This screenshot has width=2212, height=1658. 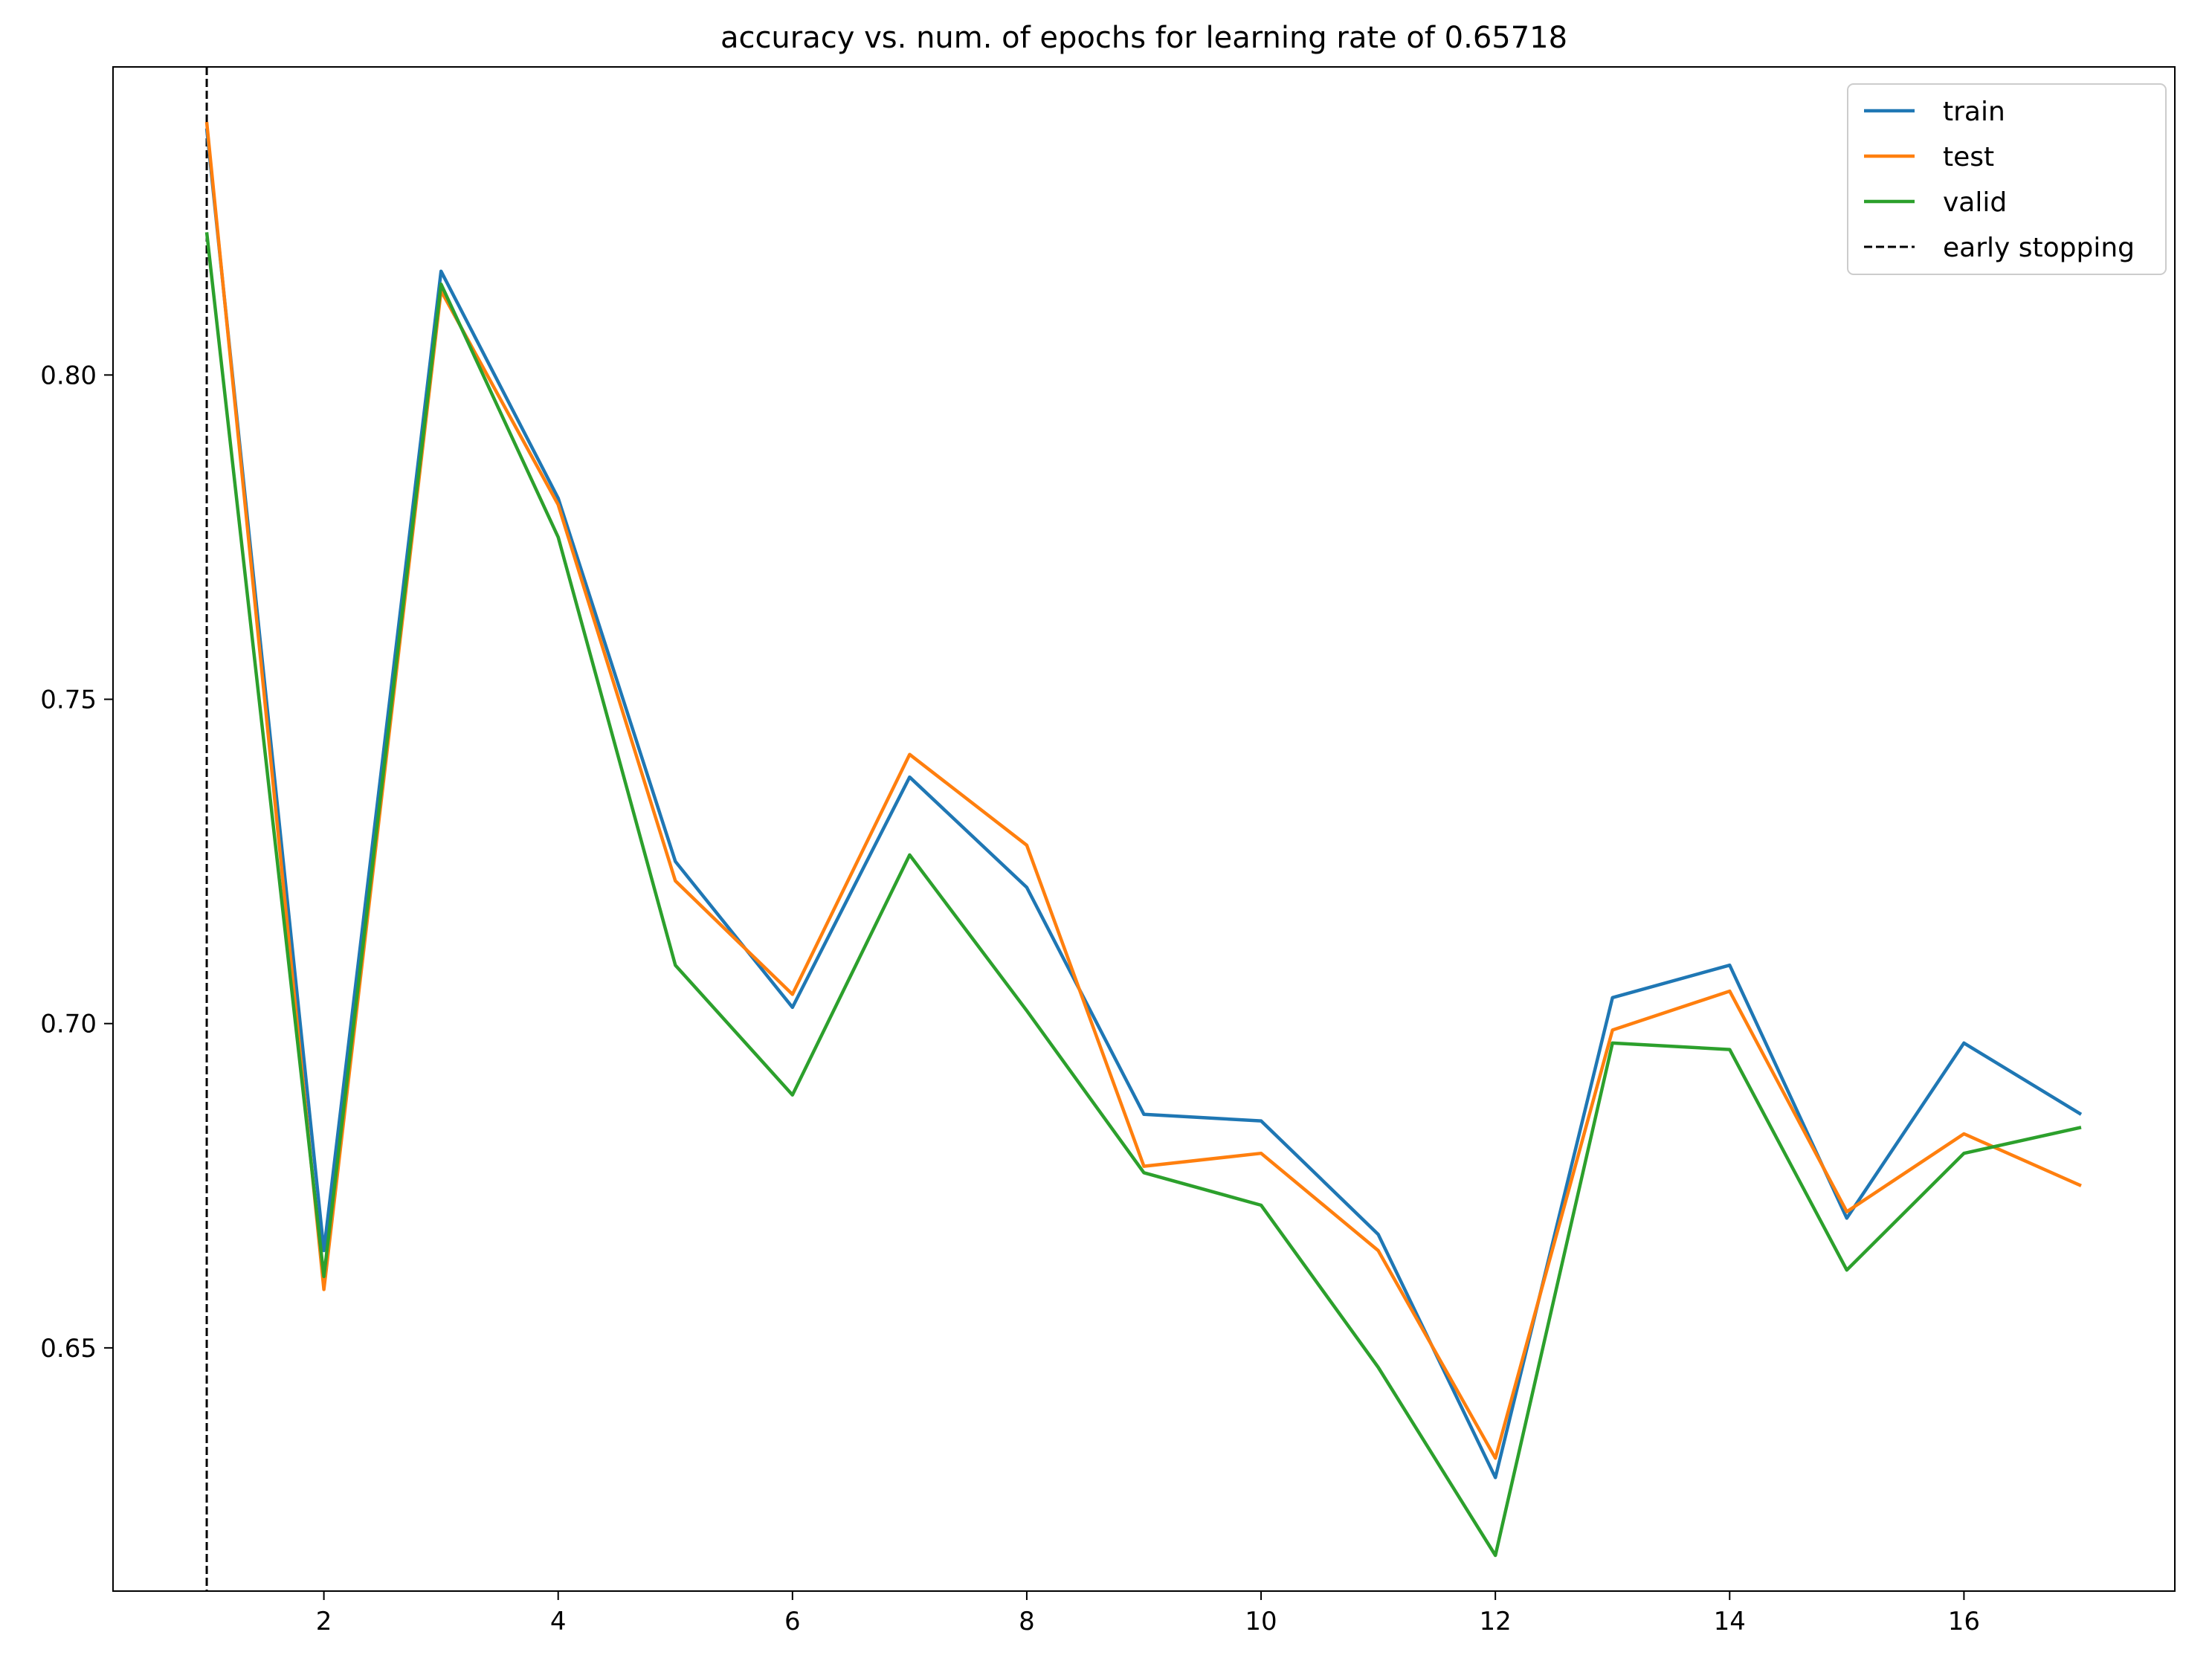 What do you see at coordinates (1148, 1613) in the screenshot?
I see `x-axis: 2 4 6 8 10 12 14 16` at bounding box center [1148, 1613].